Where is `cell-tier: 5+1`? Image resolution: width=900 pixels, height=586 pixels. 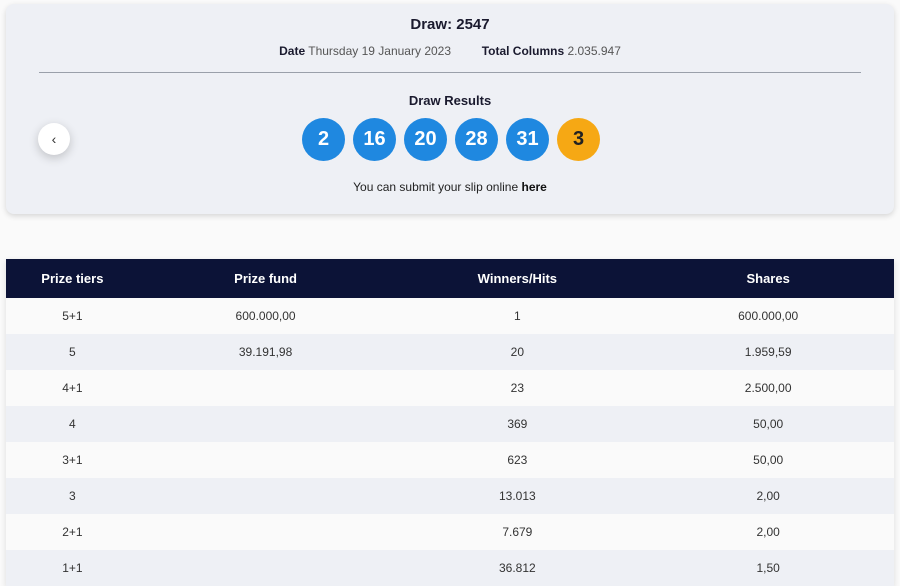
cell-tier: 5+1 is located at coordinates (72, 316).